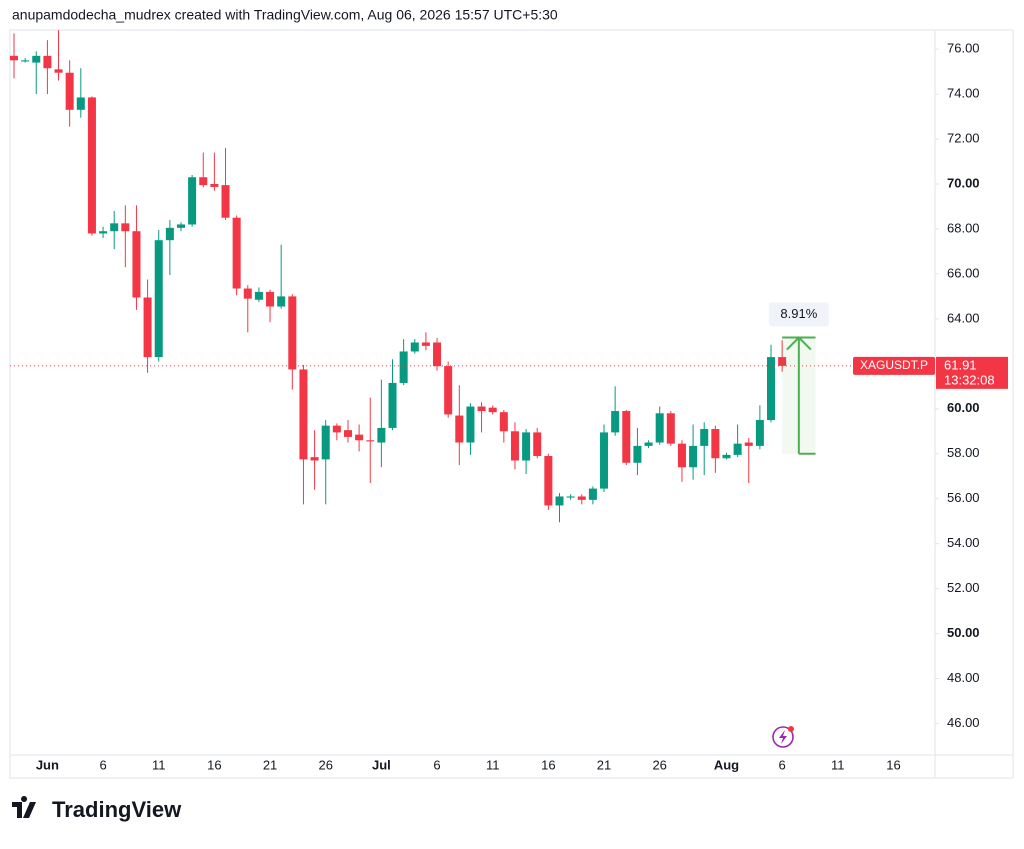 The height and width of the screenshot is (849, 1024). Describe the element at coordinates (963, 317) in the screenshot. I see `y-tick-label: 64.00` at that location.